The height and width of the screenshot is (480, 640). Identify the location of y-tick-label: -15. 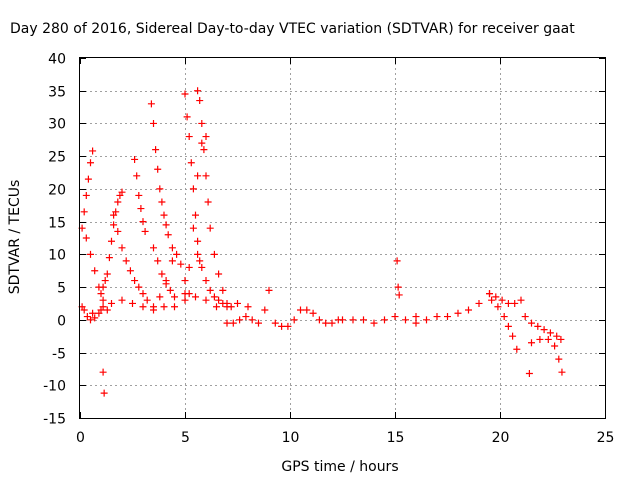
(54, 420).